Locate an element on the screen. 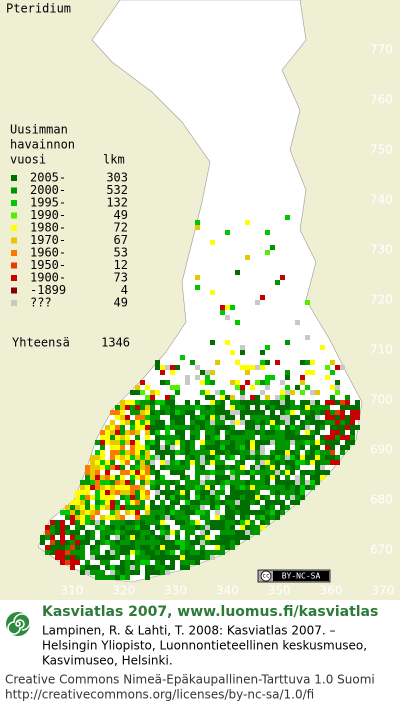  legend-swatch is located at coordinates (14, 178).